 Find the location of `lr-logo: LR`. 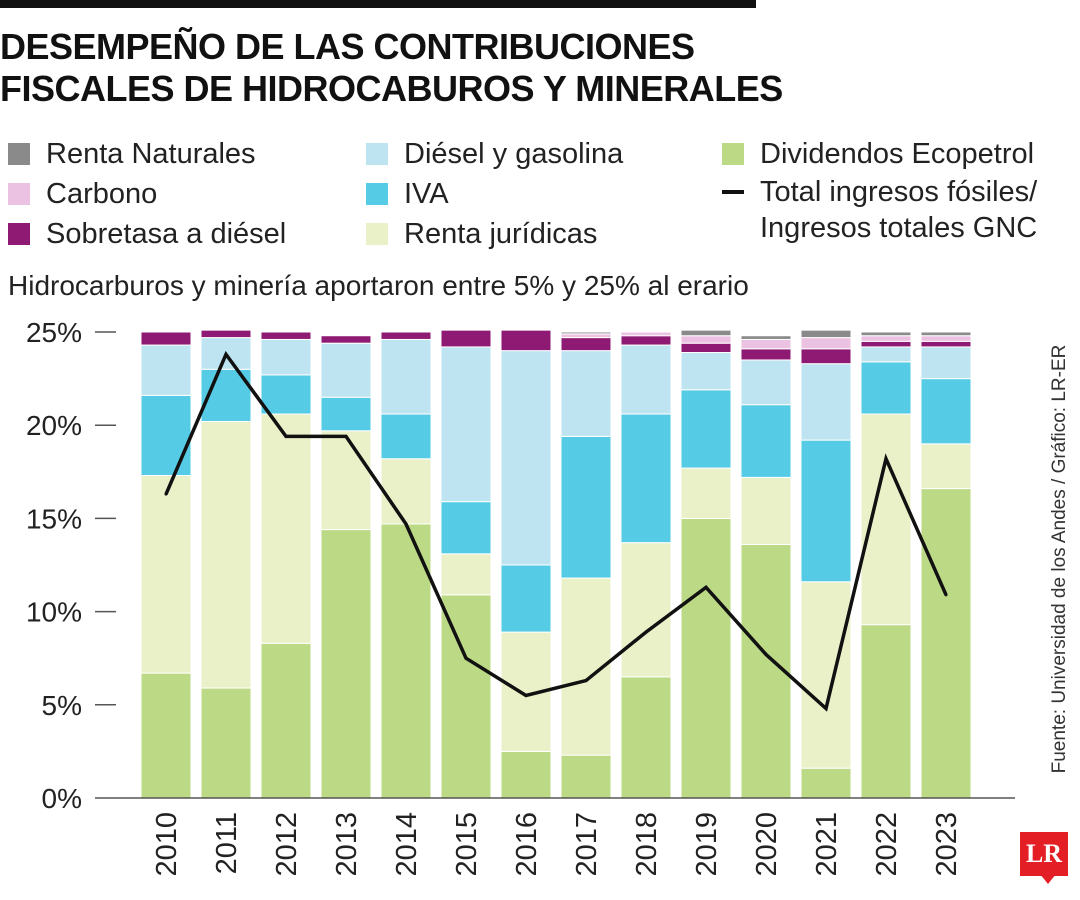

lr-logo: LR is located at coordinates (1044, 854).